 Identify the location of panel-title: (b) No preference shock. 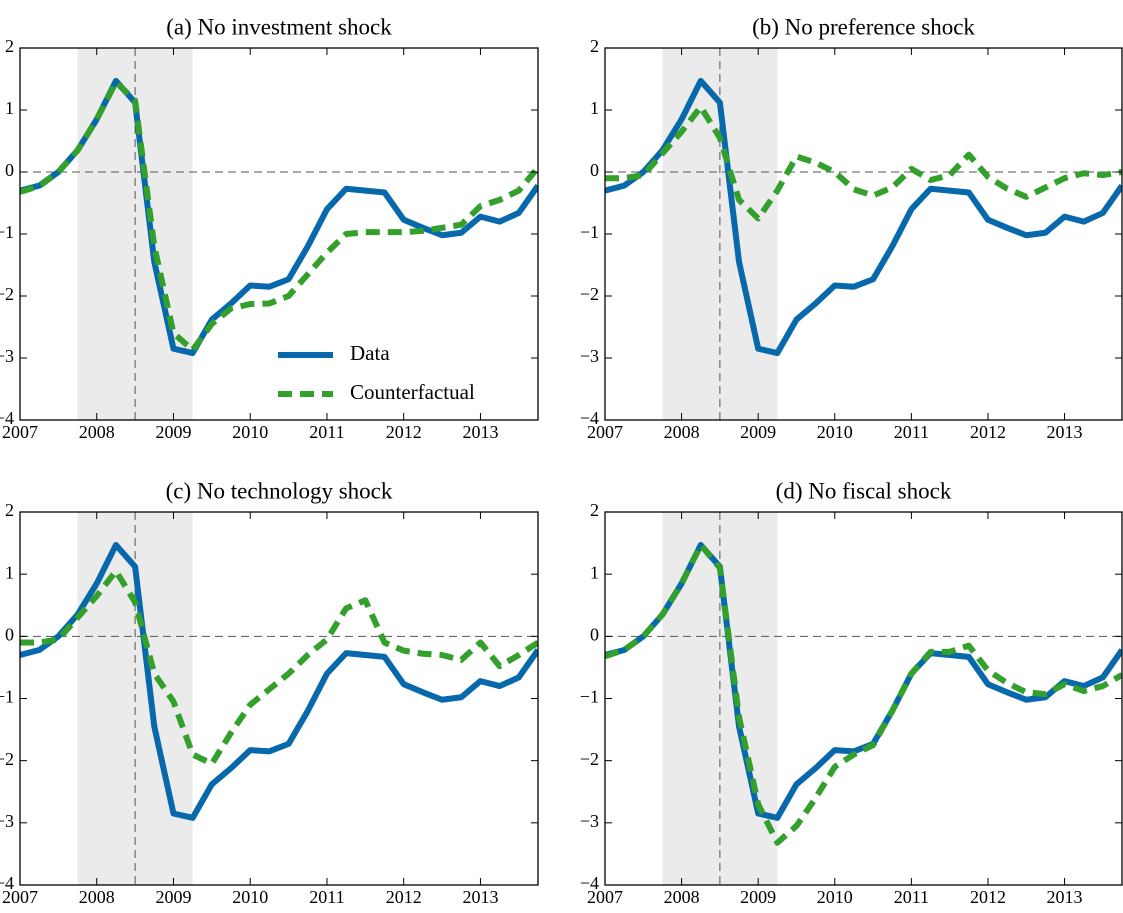
(863, 26).